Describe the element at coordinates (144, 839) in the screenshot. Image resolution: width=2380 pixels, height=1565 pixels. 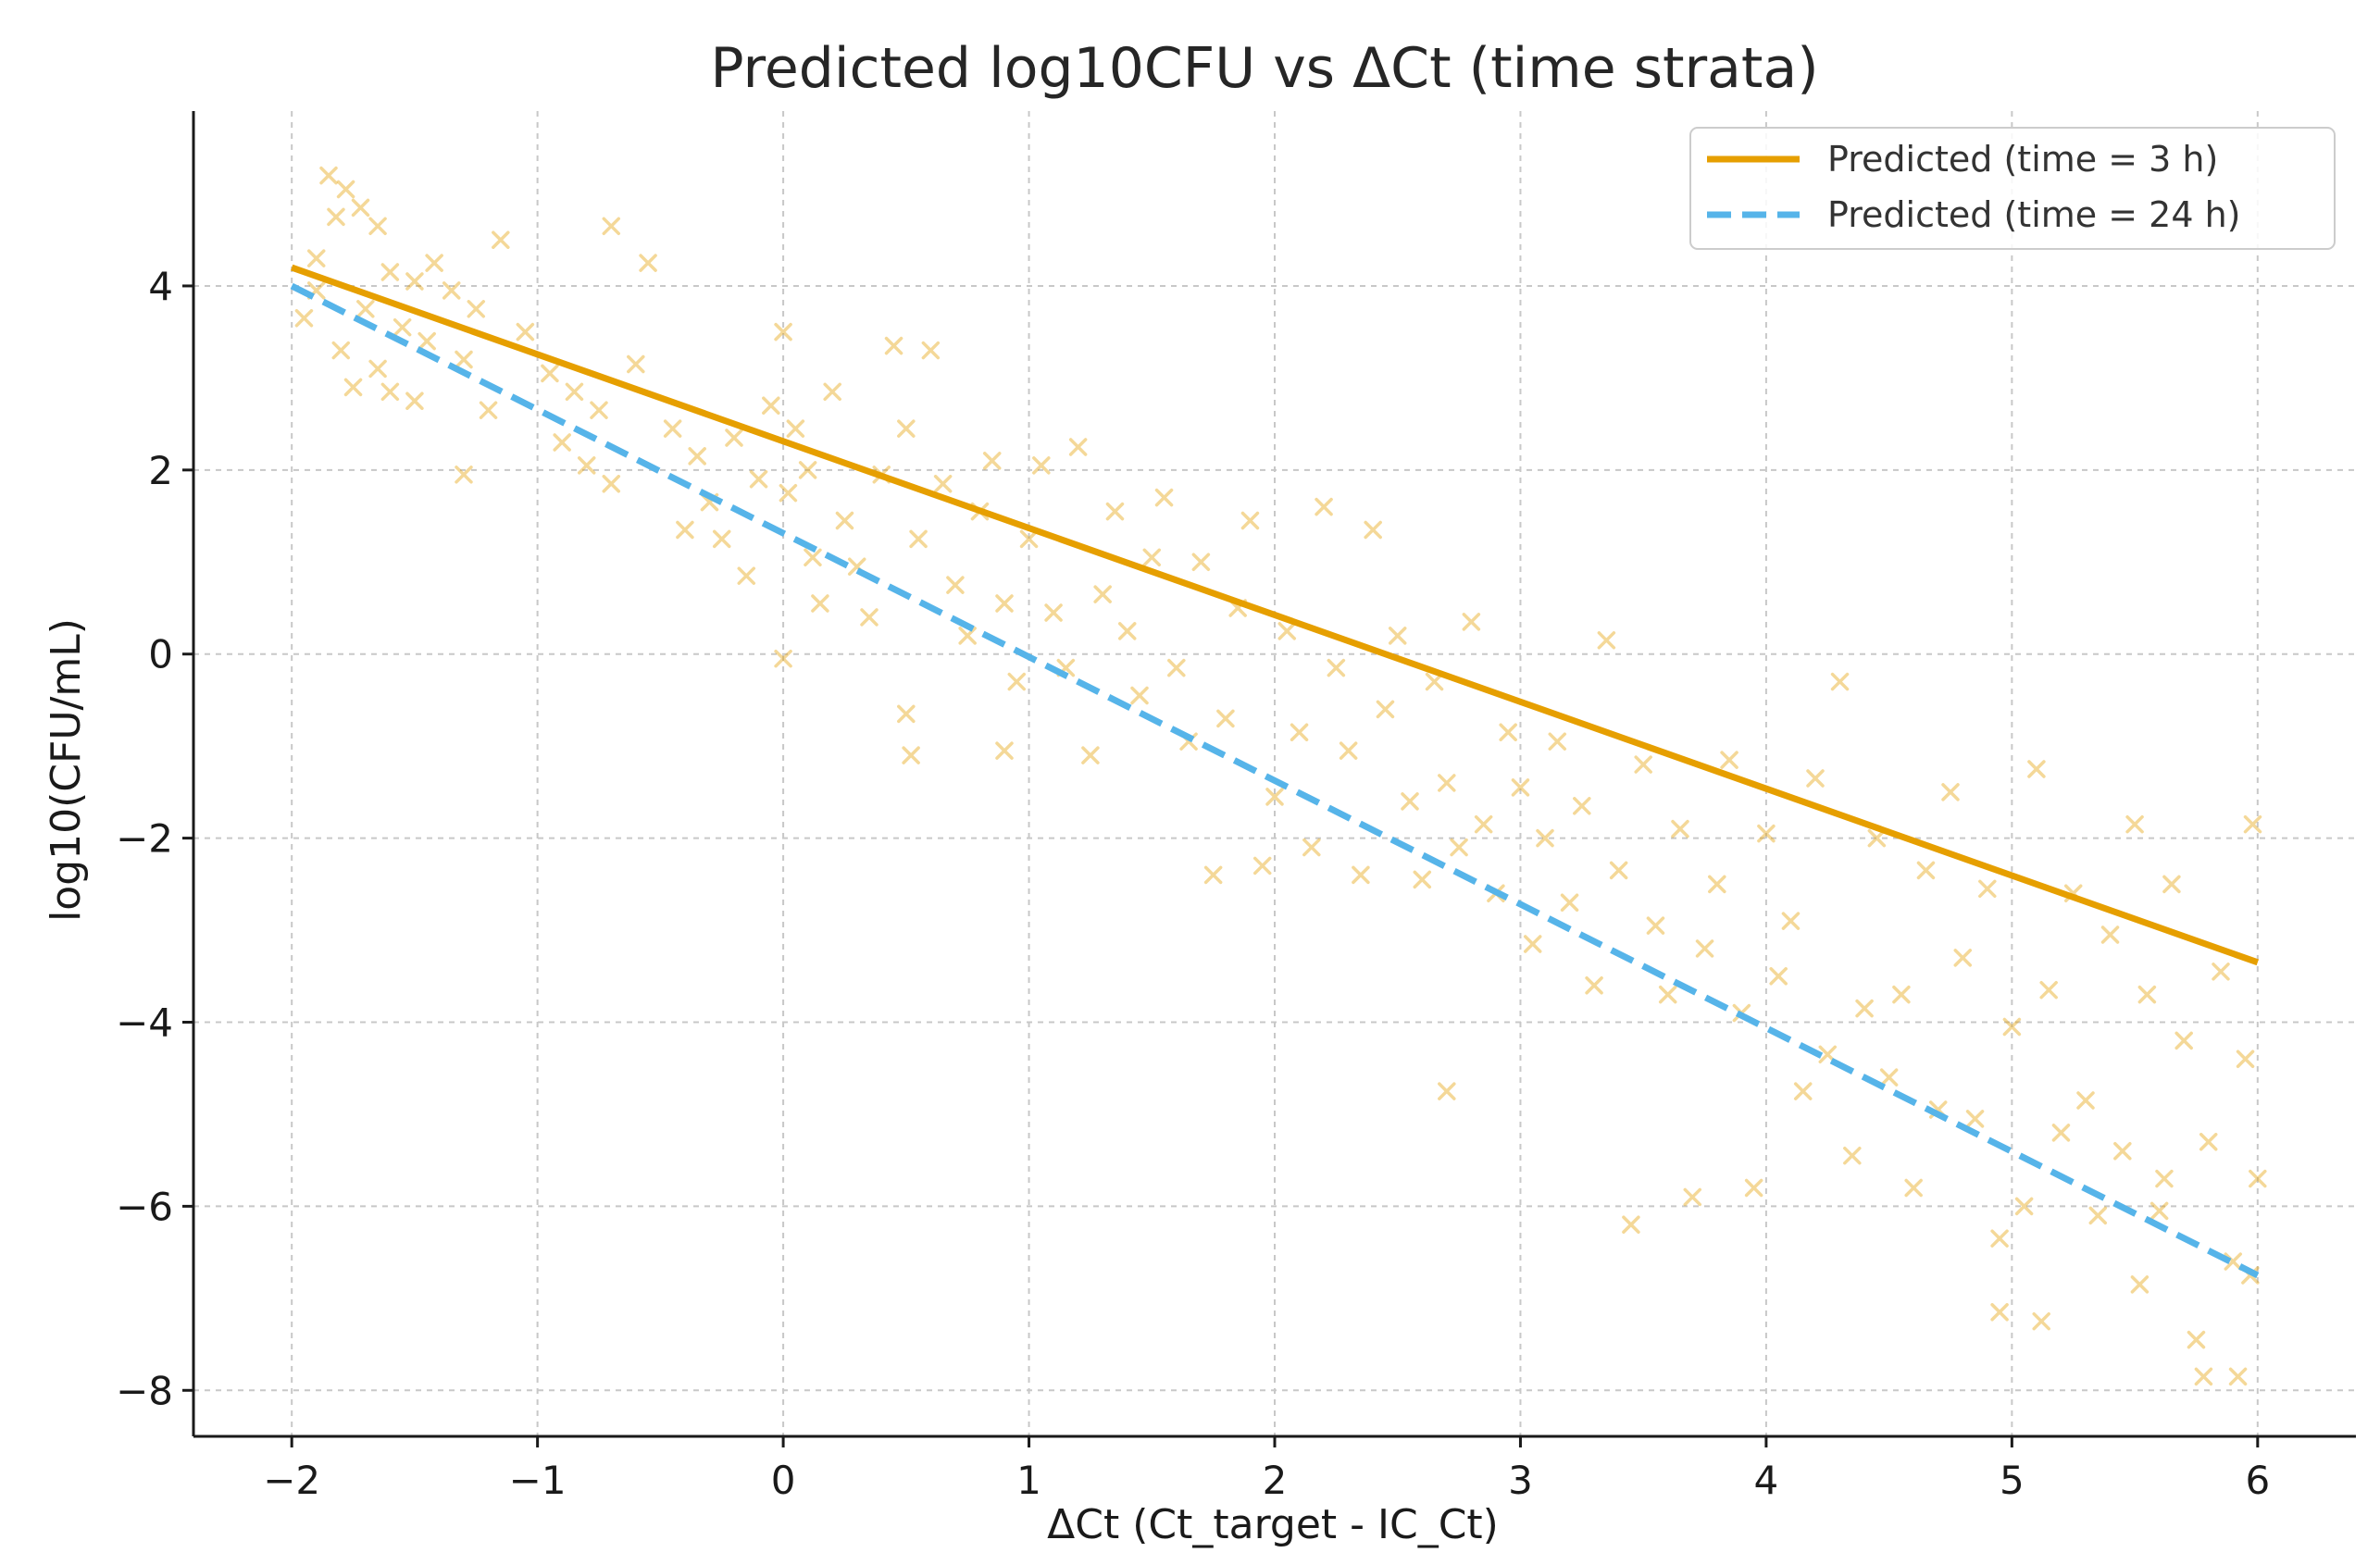
I see `y-tick-label: −2` at that location.